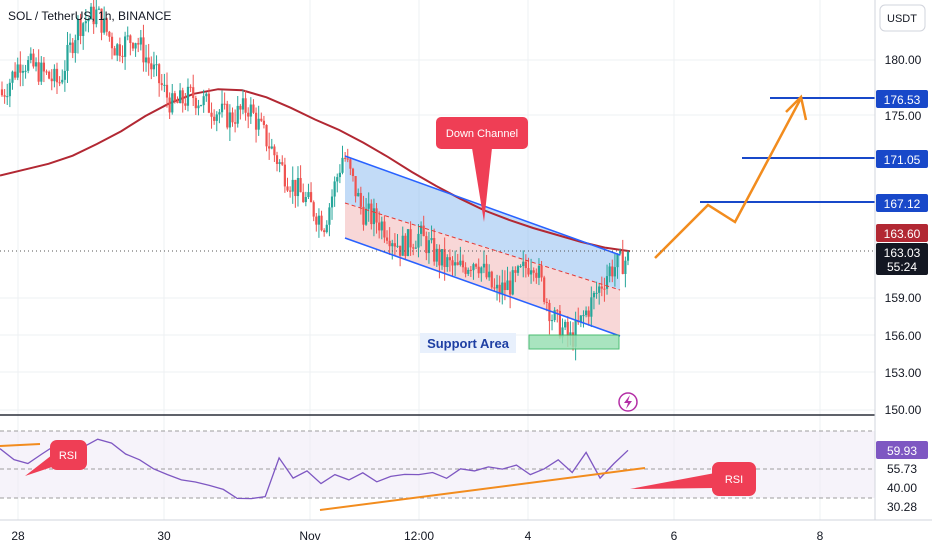  Describe the element at coordinates (628, 402) in the screenshot. I see `flash-icon` at that location.